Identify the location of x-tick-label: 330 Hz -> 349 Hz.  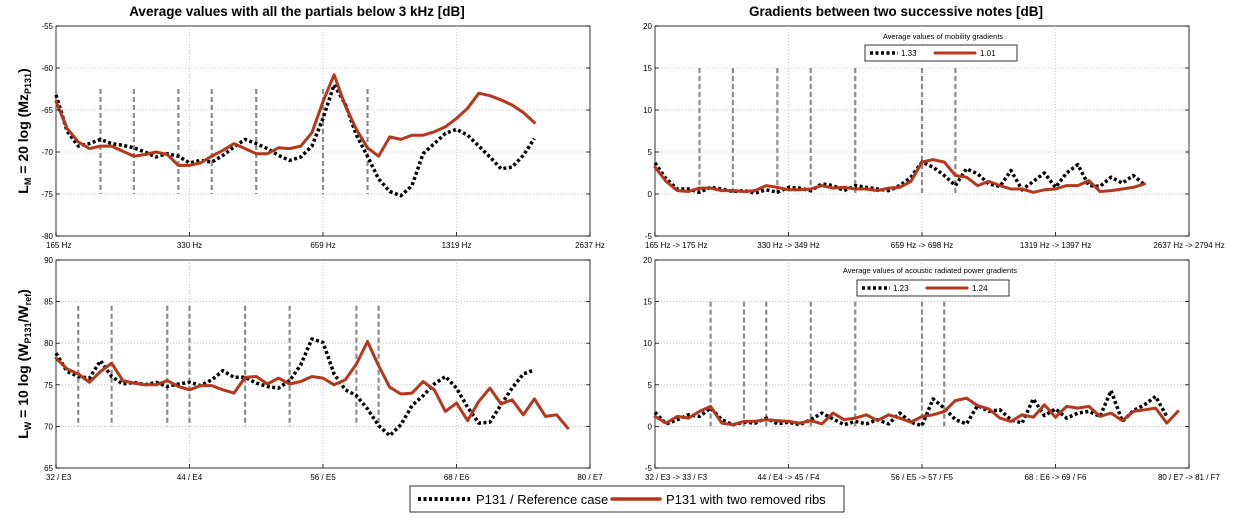
(788, 245).